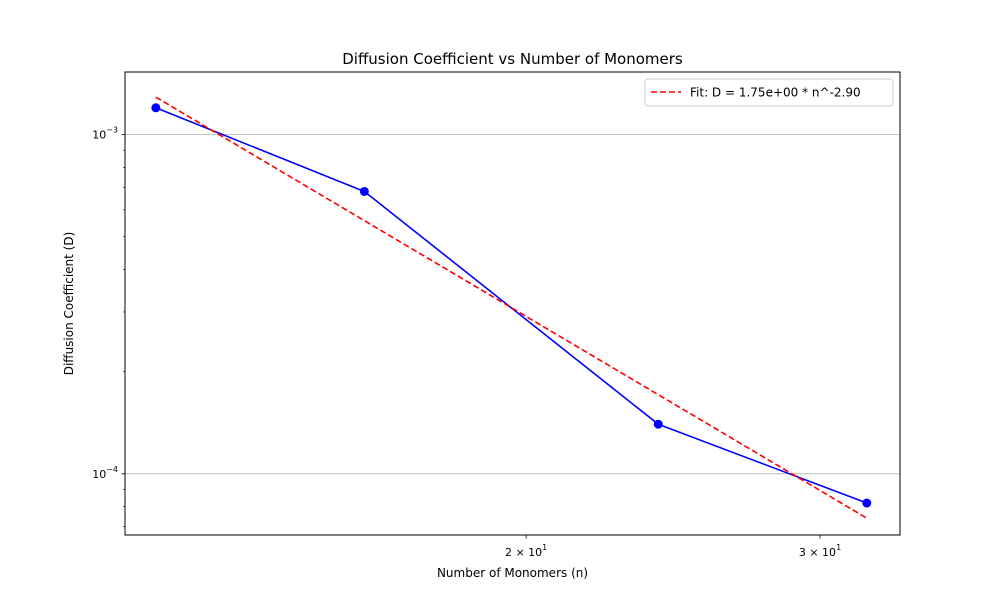  Describe the element at coordinates (526, 551) in the screenshot. I see `x-tick-label: 2 × 10¹` at that location.